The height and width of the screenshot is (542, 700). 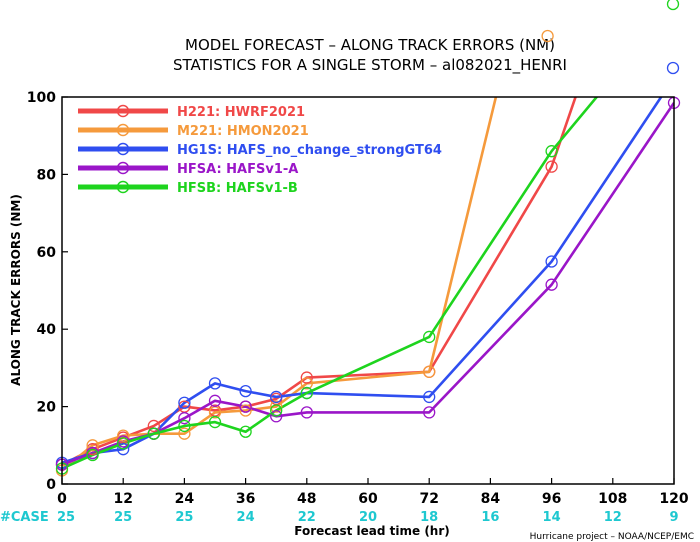 What do you see at coordinates (197, 150) in the screenshot?
I see `legend-series-name: HG1S` at bounding box center [197, 150].